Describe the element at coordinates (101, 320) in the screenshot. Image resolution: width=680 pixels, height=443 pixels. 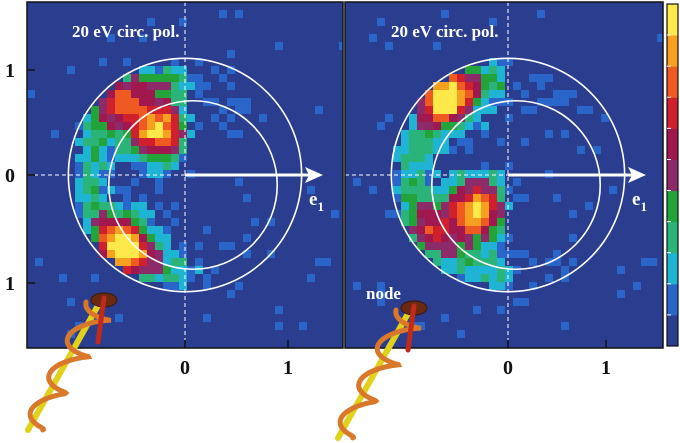
I see `helix-top-segment` at that location.